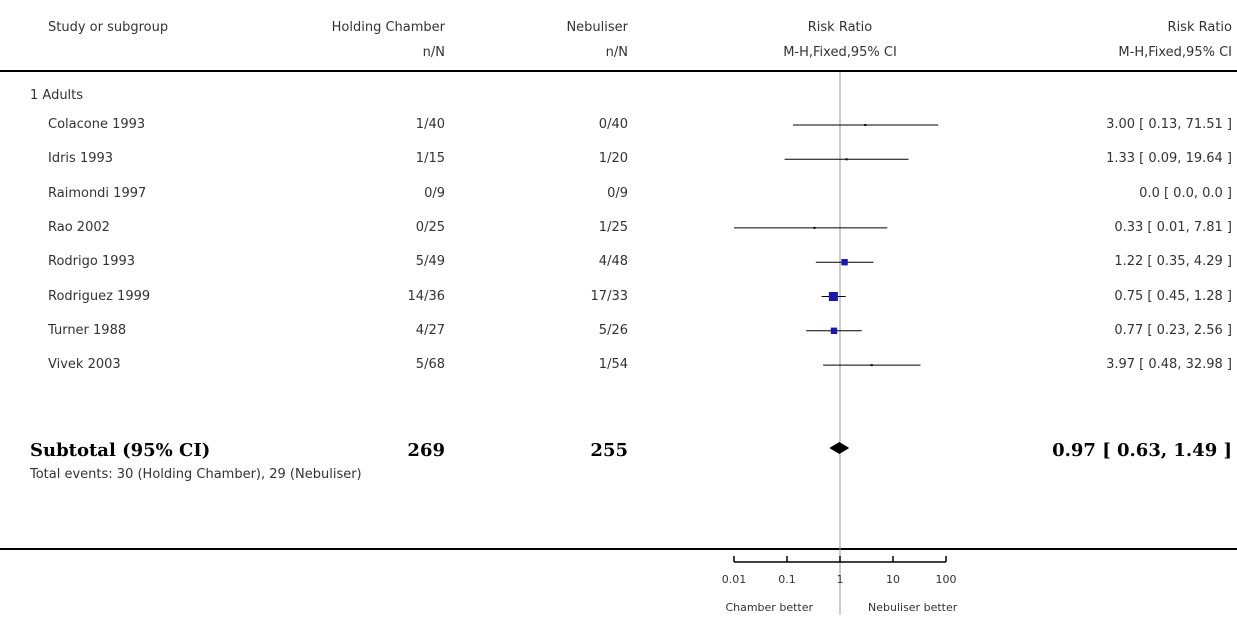 The height and width of the screenshot is (617, 1237). I want to click on study-events-2: 0/40, so click(613, 124).